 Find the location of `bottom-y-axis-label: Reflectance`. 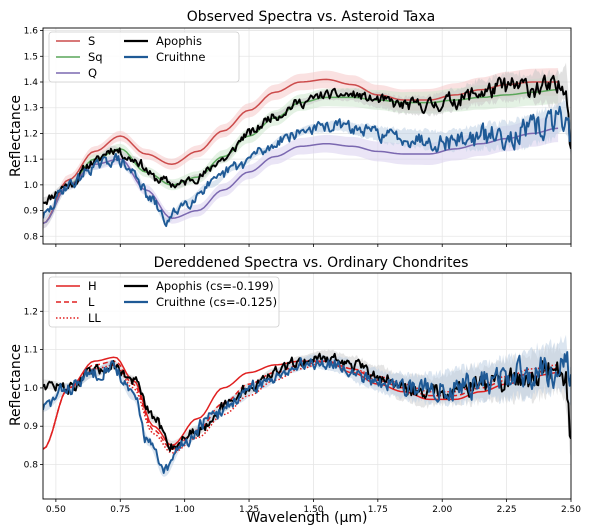

bottom-y-axis-label: Reflectance is located at coordinates (16, 385).